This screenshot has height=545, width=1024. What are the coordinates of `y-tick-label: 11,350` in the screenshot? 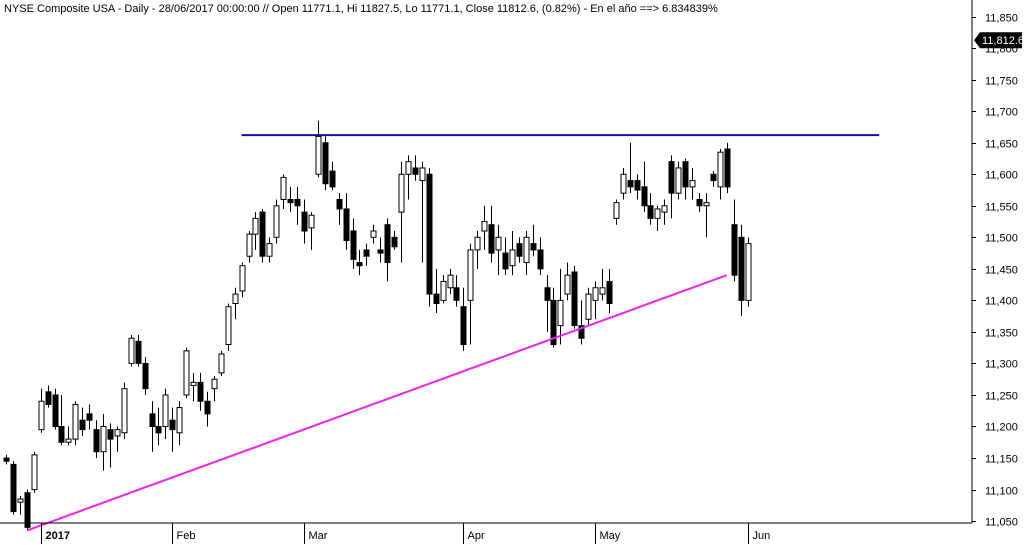 It's located at (1001, 334).